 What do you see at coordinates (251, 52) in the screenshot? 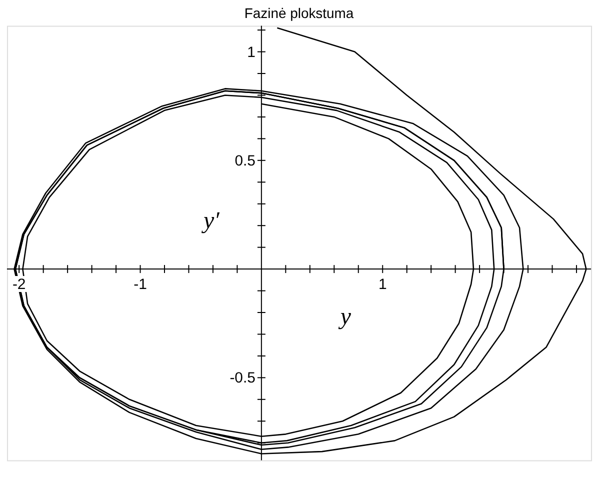
I see `y-tick-label: 1` at bounding box center [251, 52].